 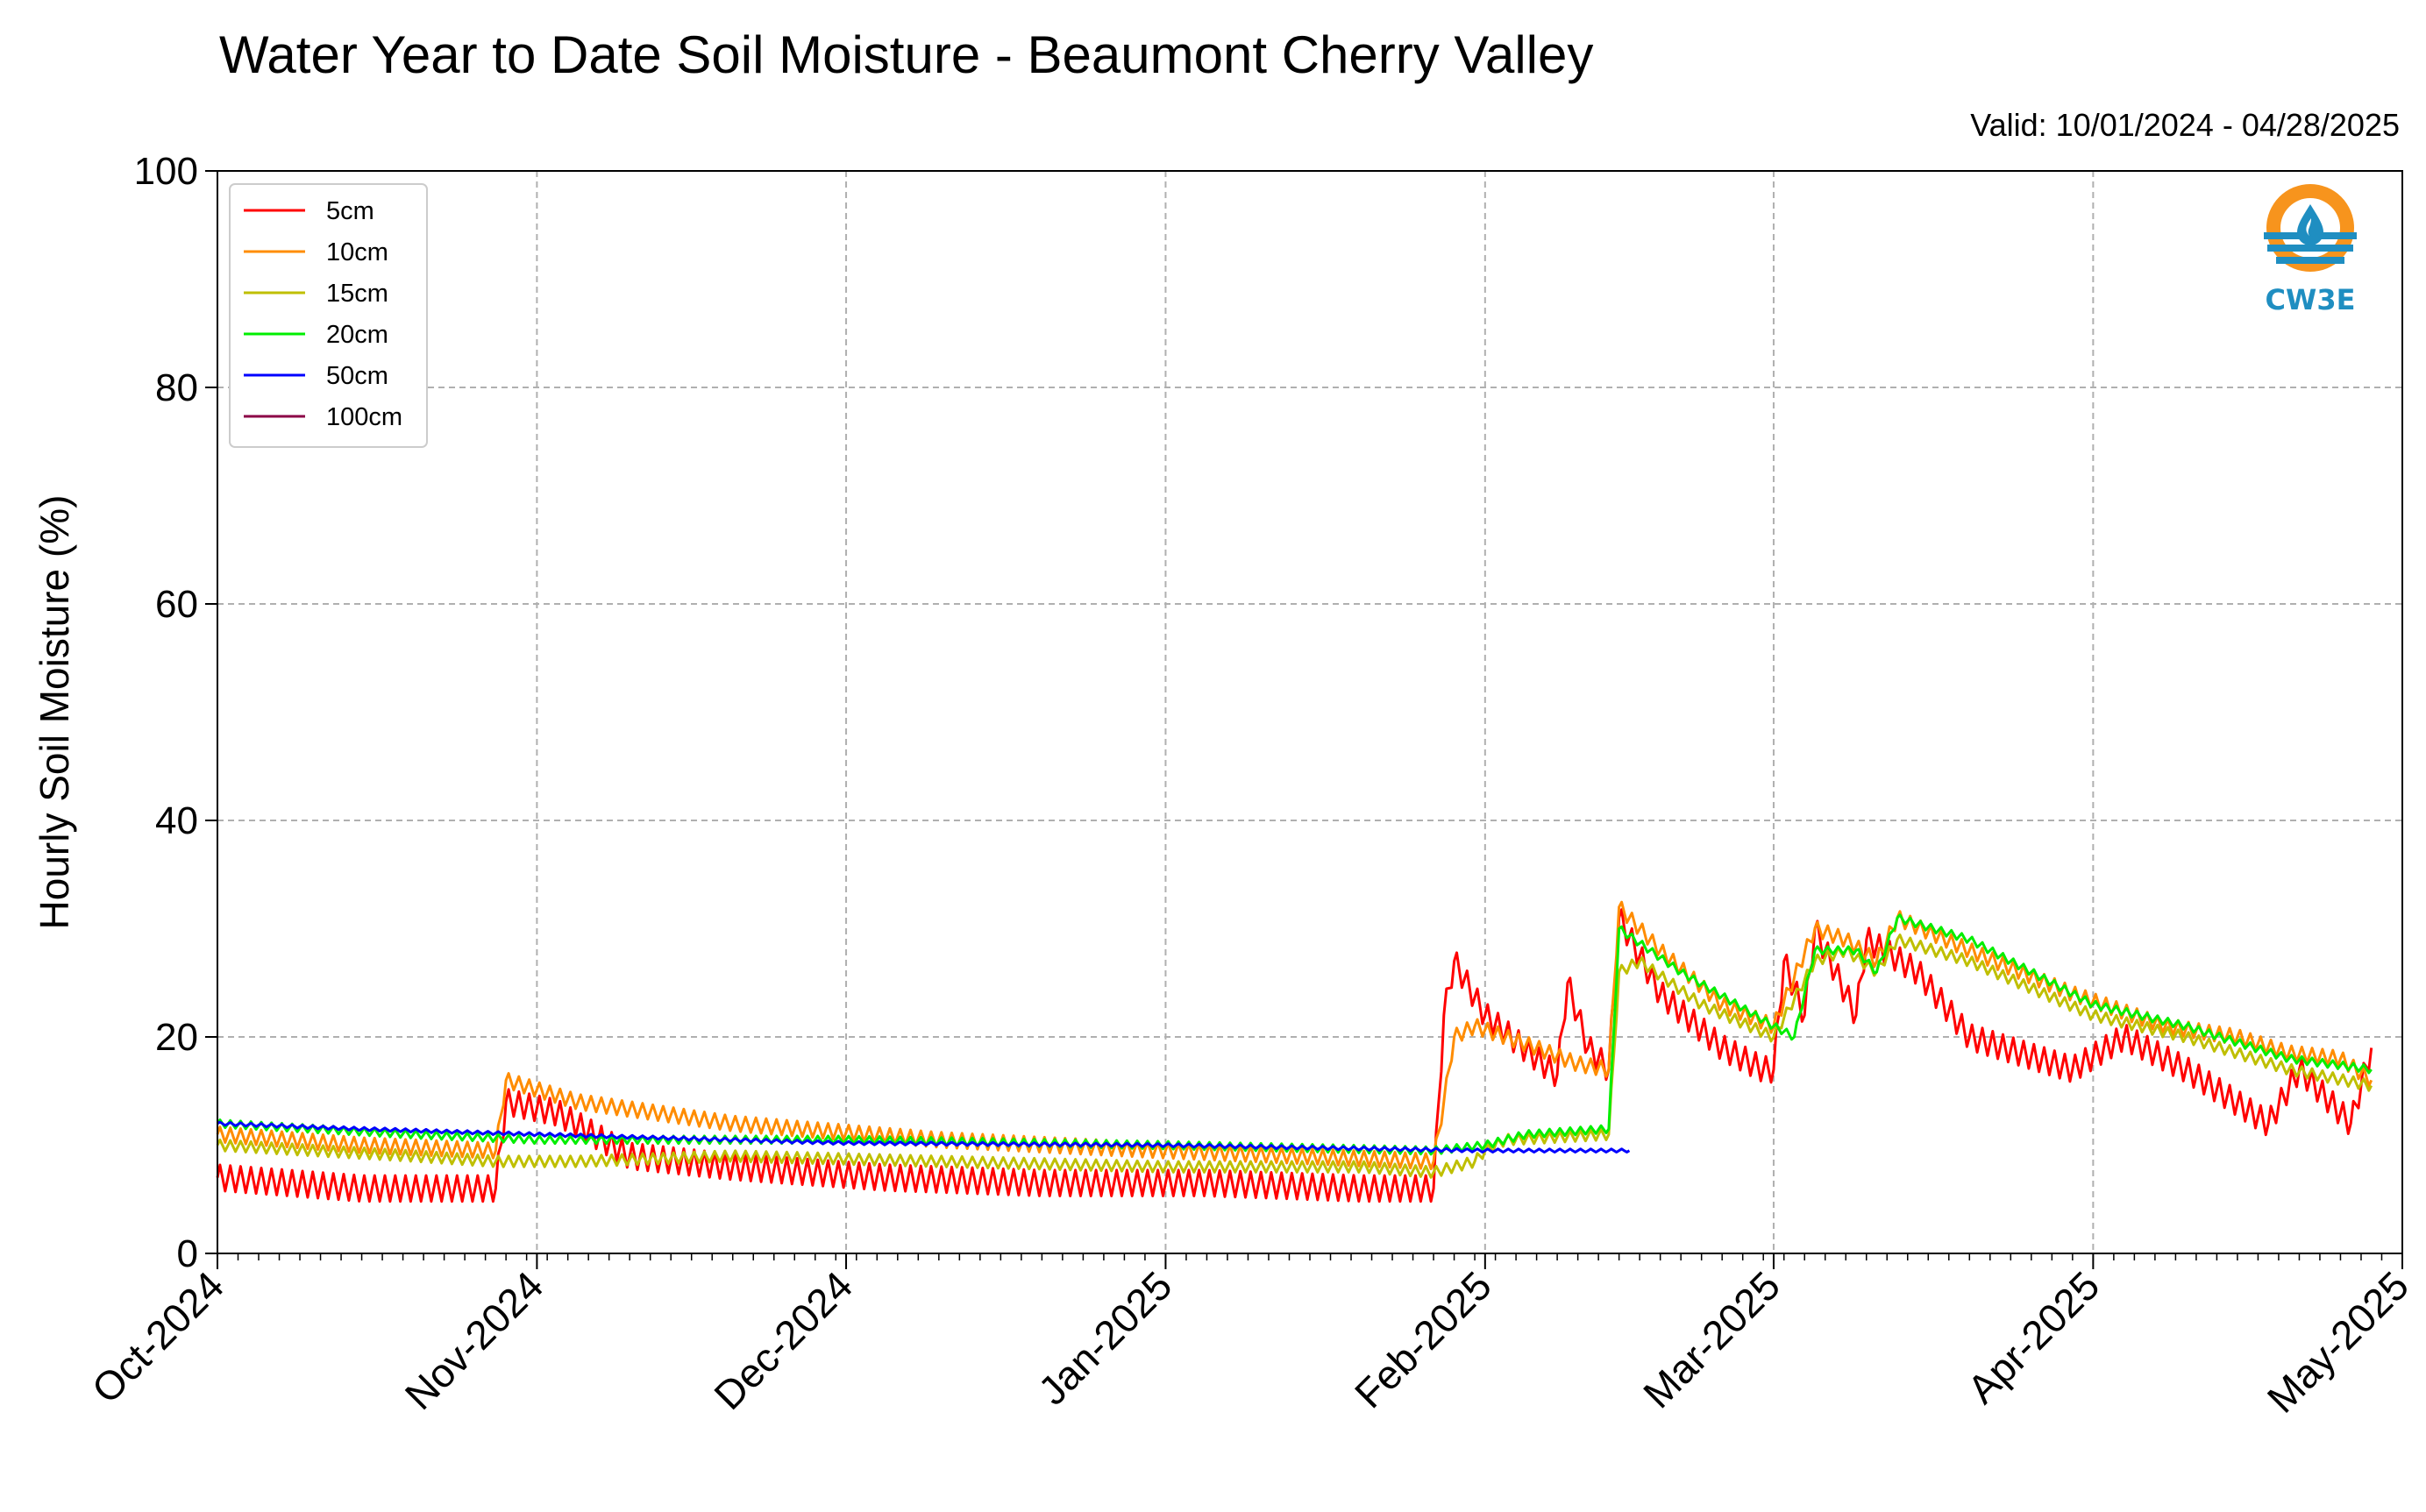 What do you see at coordinates (357, 294) in the screenshot?
I see `legend-label-15cm: 15cm` at bounding box center [357, 294].